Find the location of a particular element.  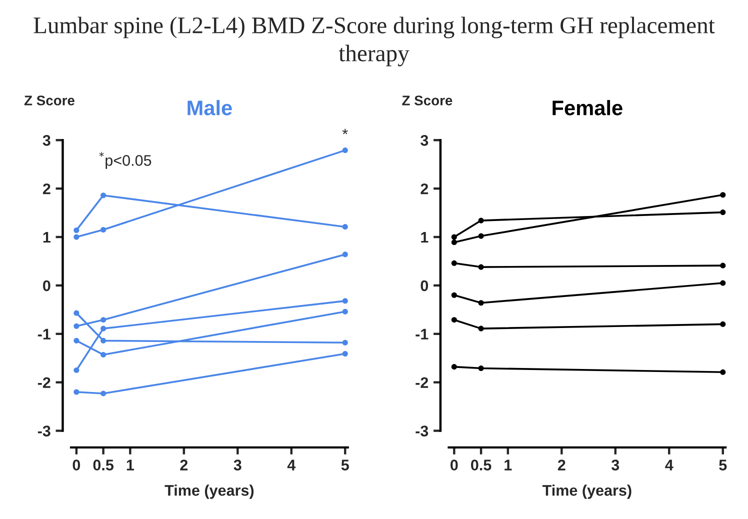

annotation: * is located at coordinates (345, 131).